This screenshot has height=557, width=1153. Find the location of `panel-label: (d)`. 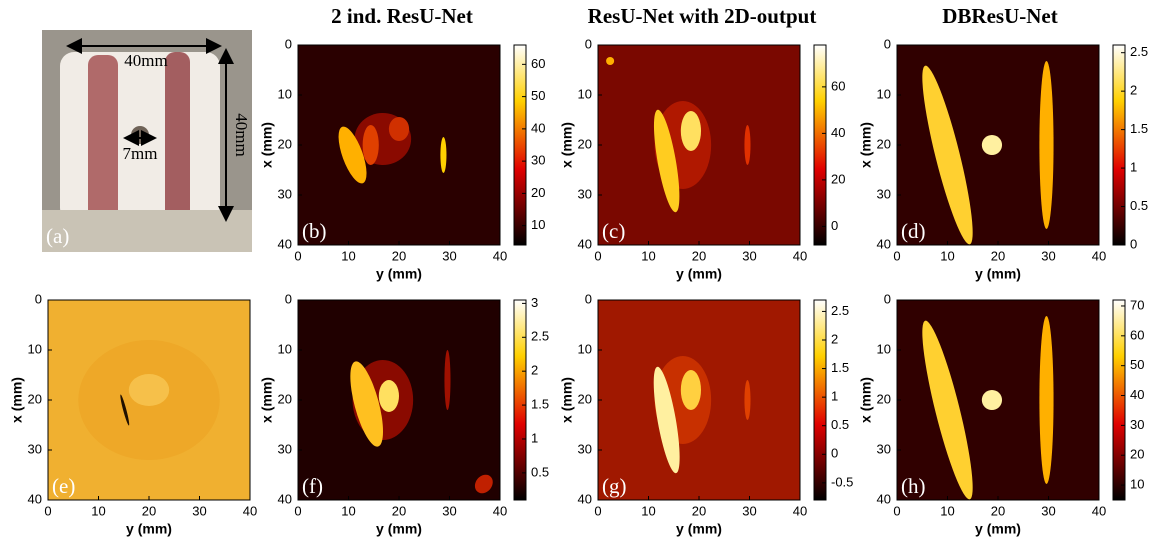

panel-label: (d) is located at coordinates (913, 231).